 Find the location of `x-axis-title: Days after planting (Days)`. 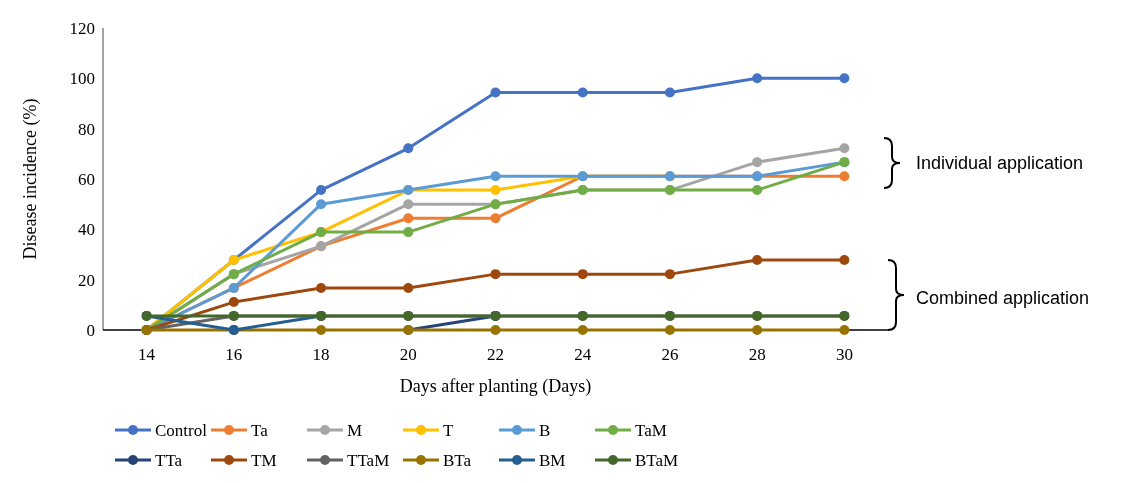

x-axis-title: Days after planting (Days) is located at coordinates (495, 386).